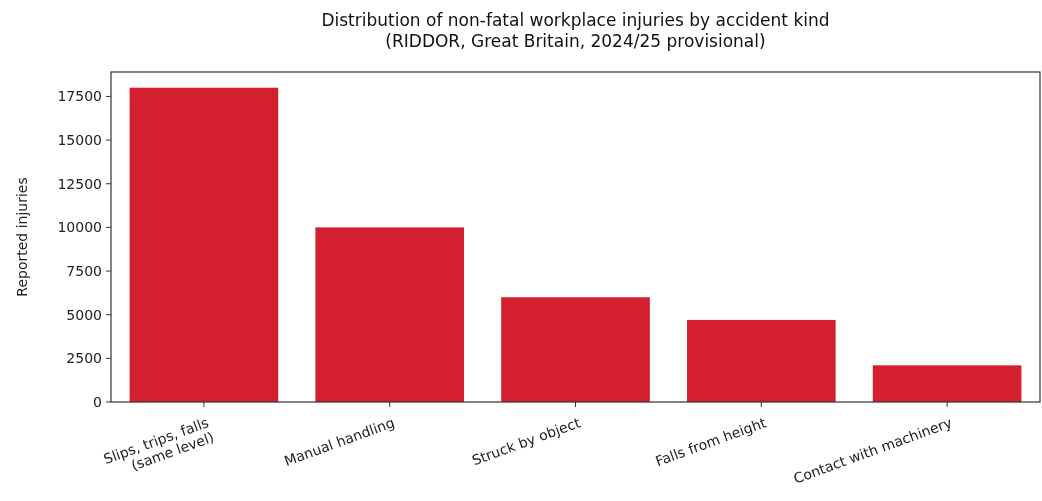  Describe the element at coordinates (22, 237) in the screenshot. I see `y-axis-title: Reported injuries` at that location.